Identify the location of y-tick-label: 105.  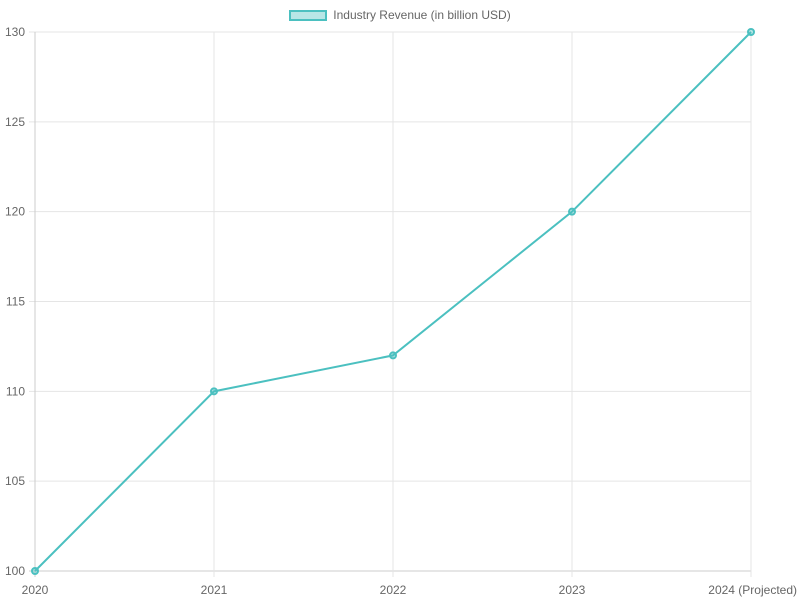
(15, 481).